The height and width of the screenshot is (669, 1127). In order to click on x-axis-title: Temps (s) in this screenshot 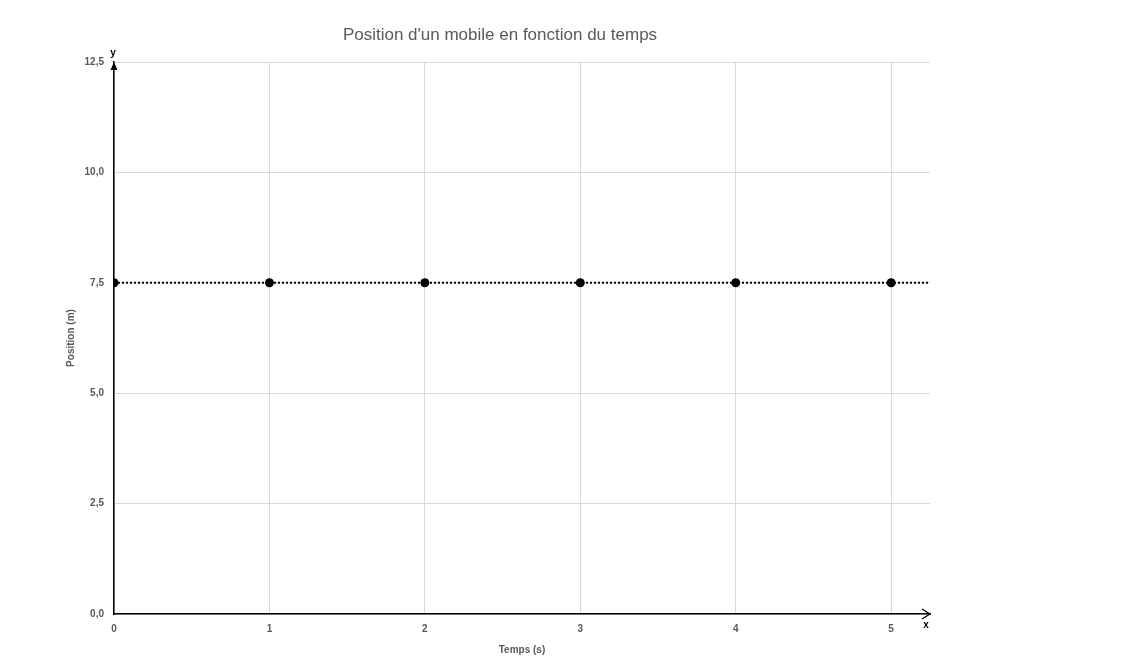, I will do `click(522, 649)`.